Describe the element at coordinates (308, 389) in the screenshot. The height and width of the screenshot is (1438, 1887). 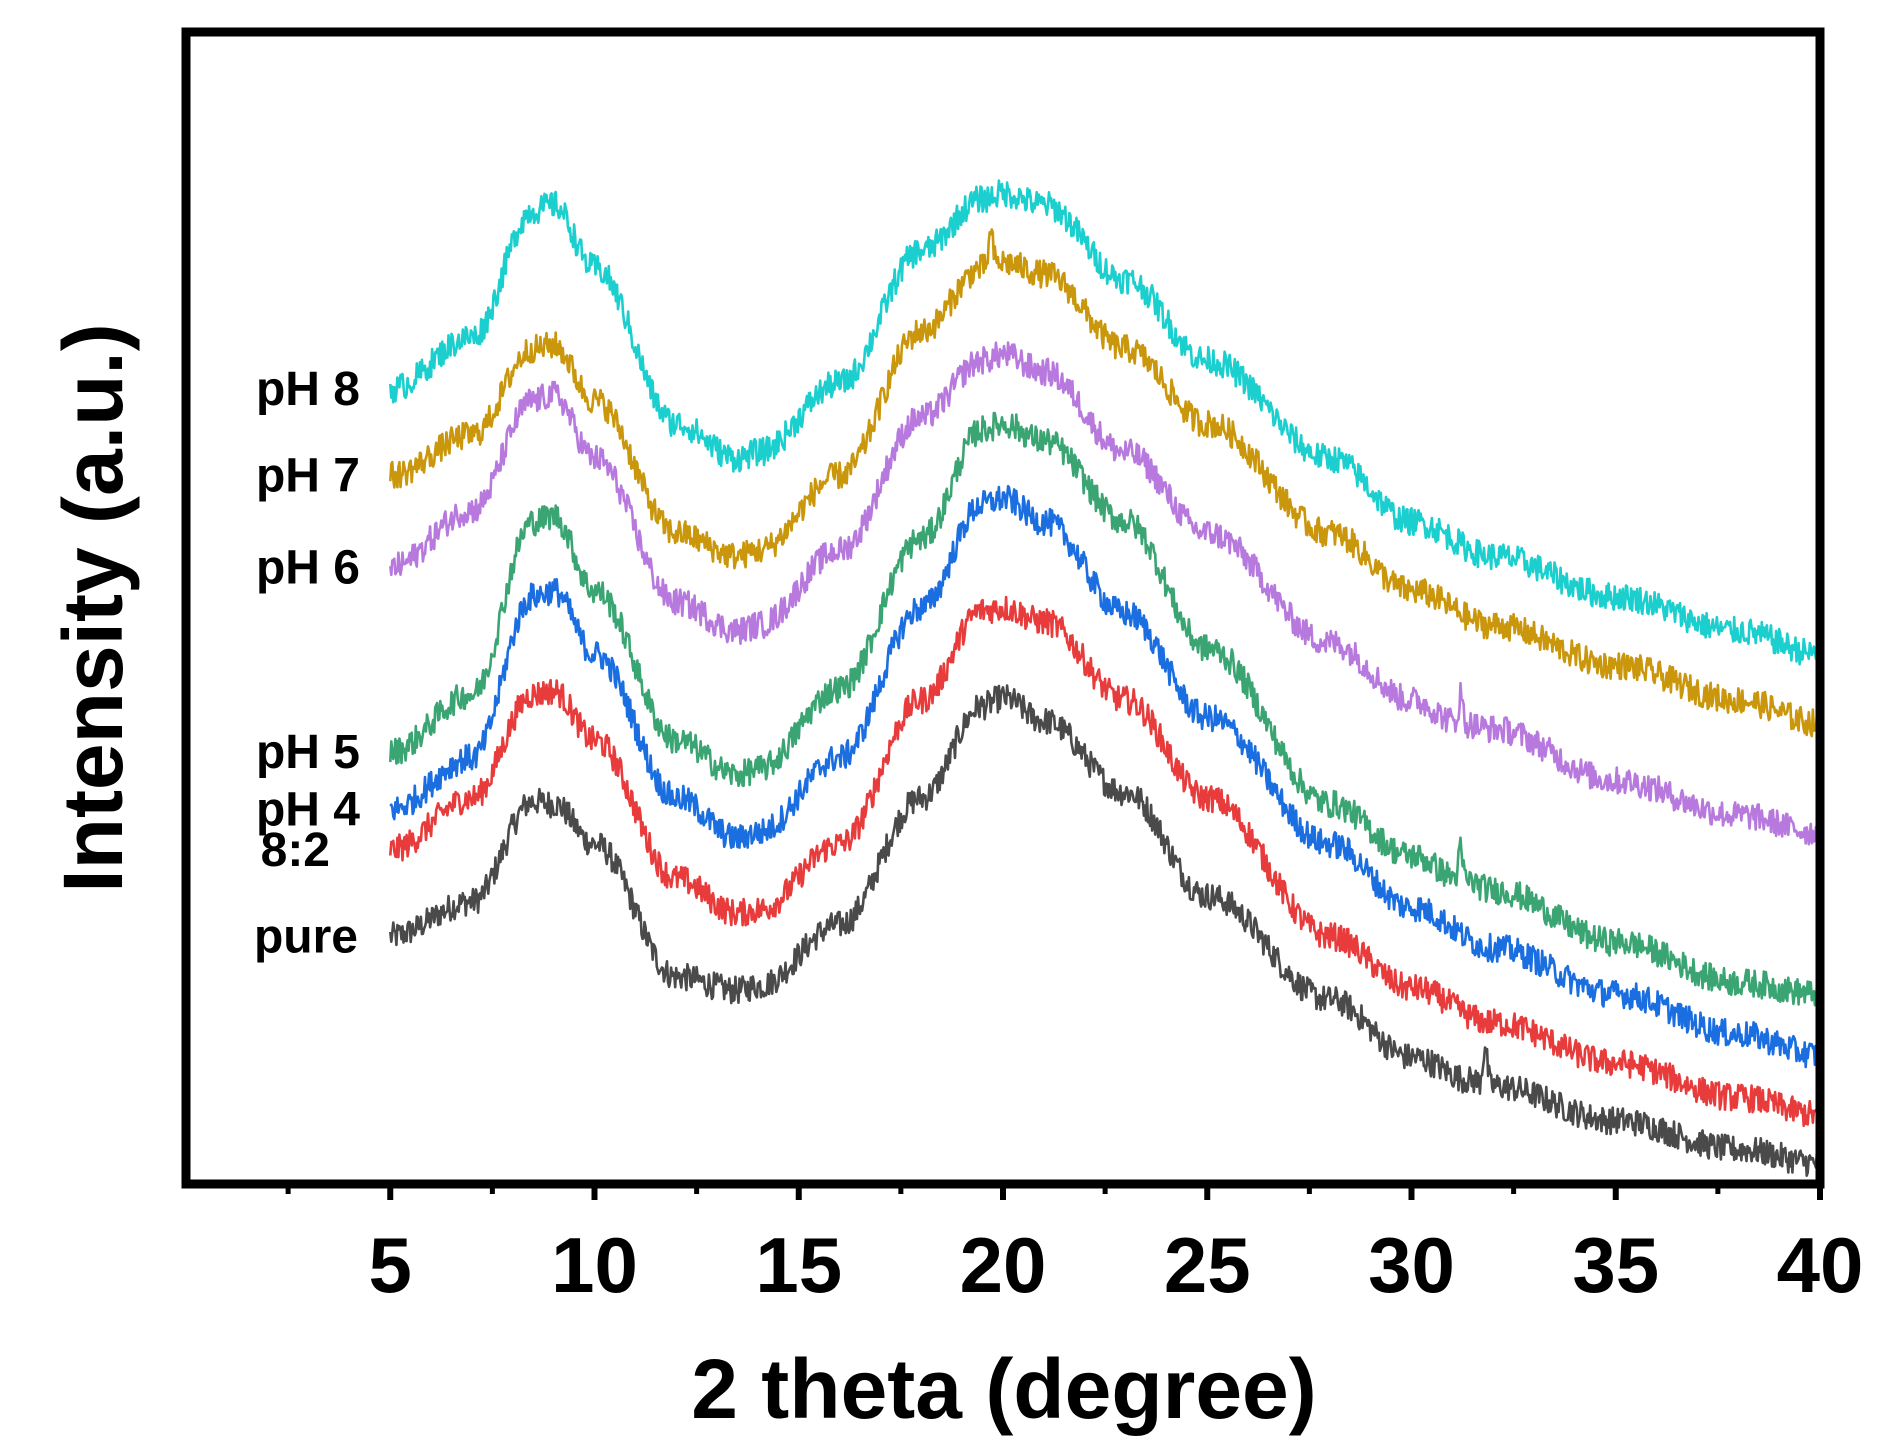
I see `series-label-ph-8: pH 8` at that location.